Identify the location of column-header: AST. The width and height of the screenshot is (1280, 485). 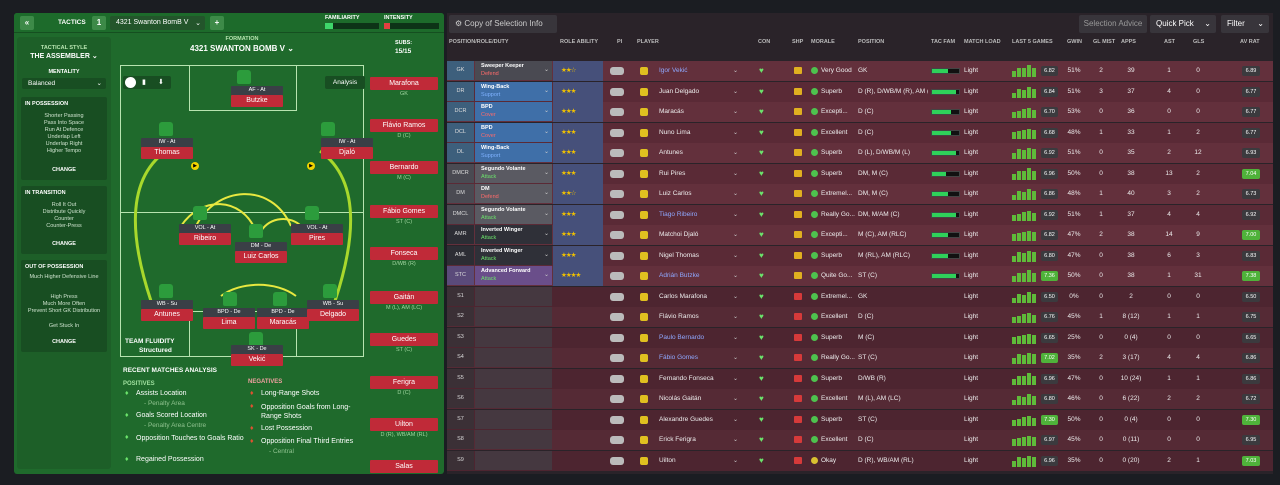
(1169, 42).